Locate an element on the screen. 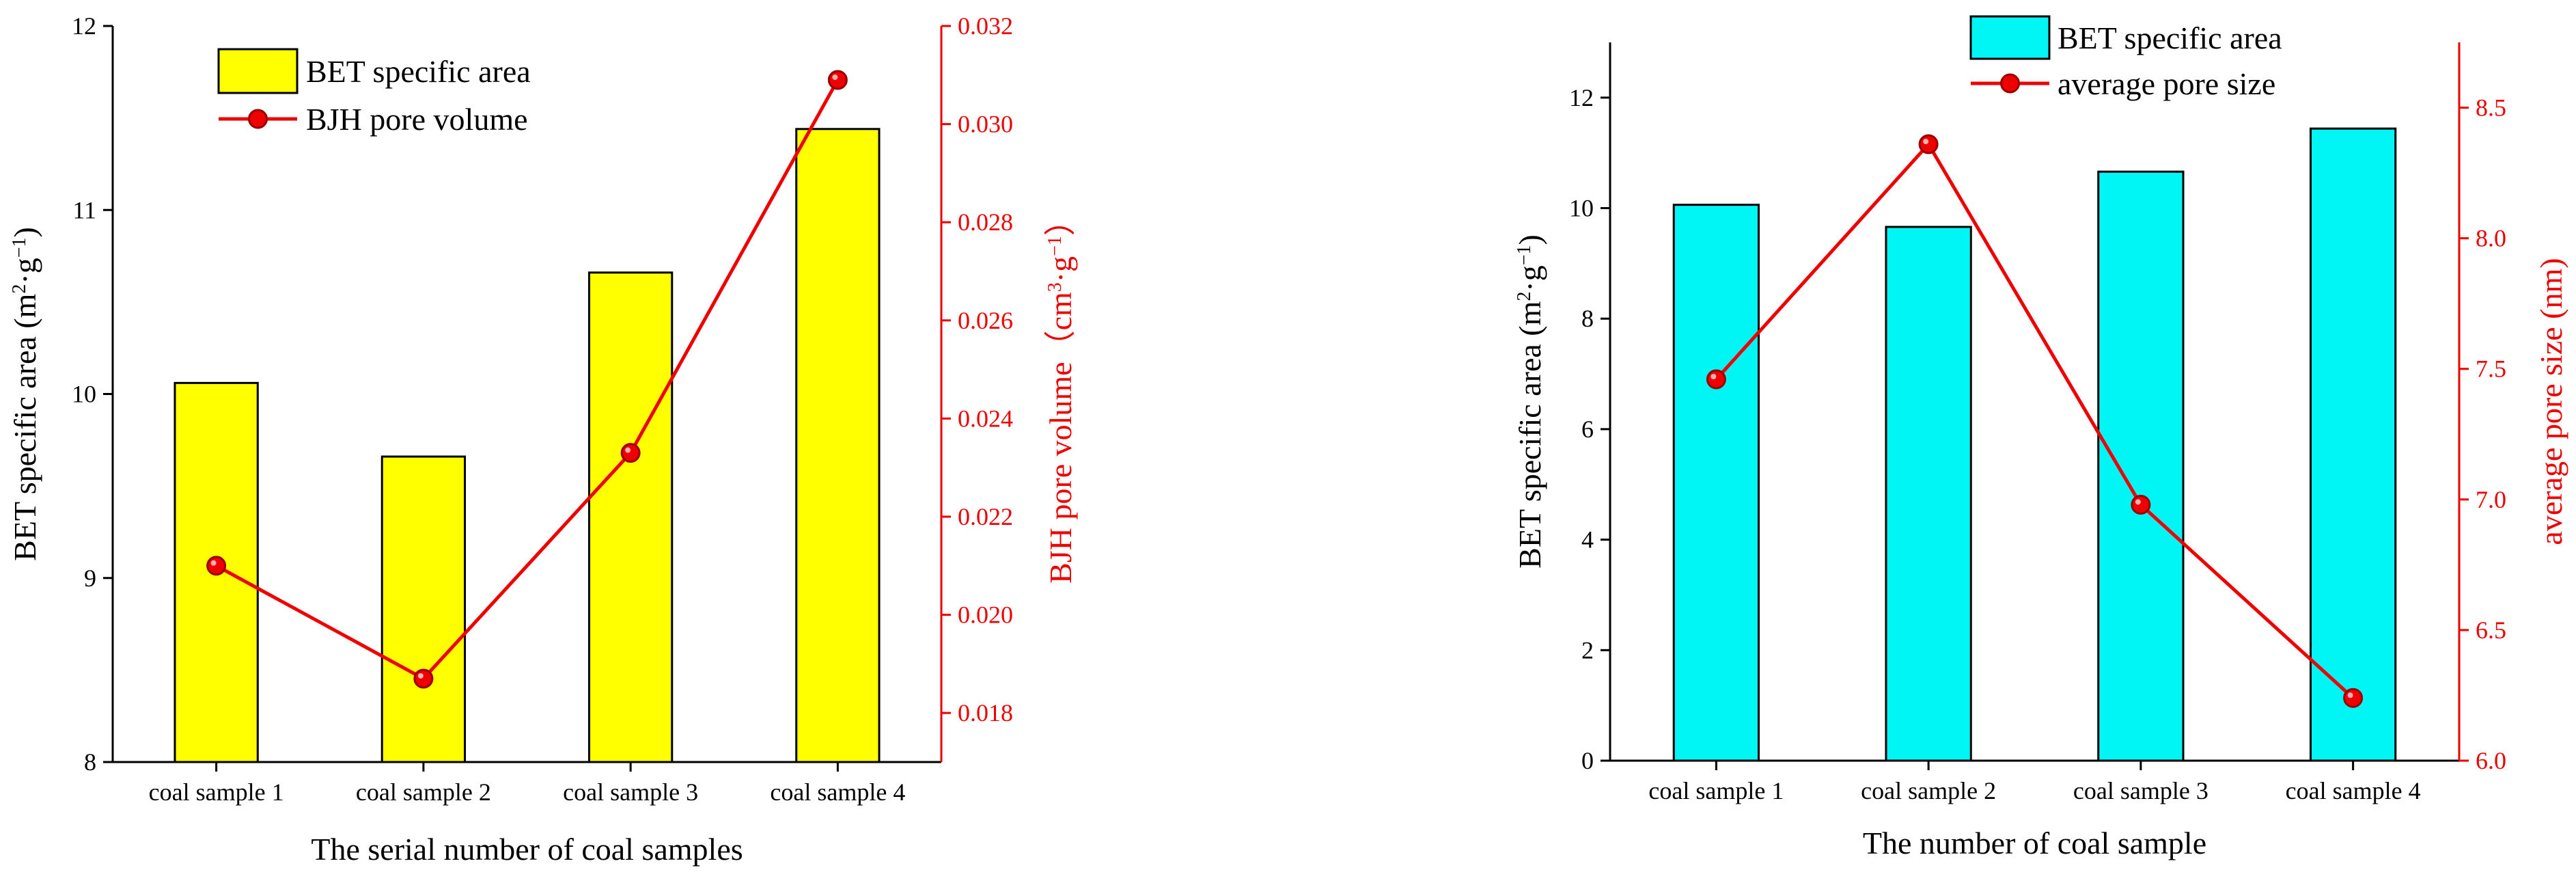 This screenshot has height=883, width=2576. right-tick-label: 8.0 is located at coordinates (2491, 238).